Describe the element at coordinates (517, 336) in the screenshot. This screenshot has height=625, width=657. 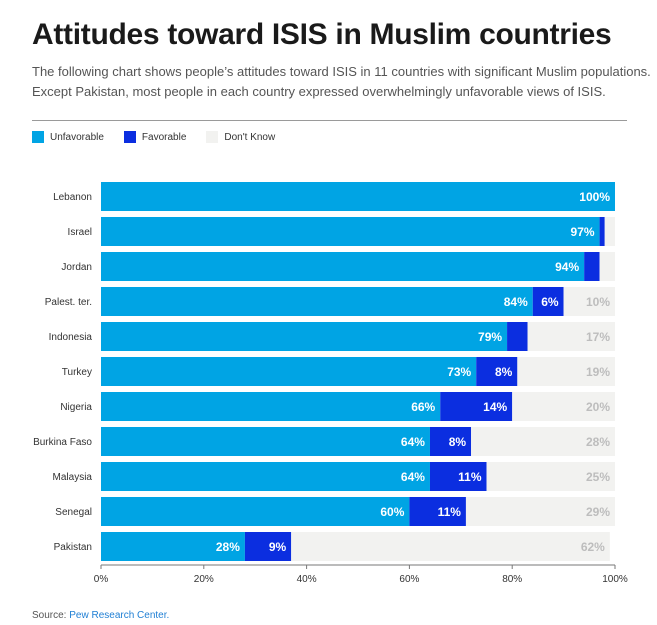
I see `bar-favorable-indonesia` at that location.